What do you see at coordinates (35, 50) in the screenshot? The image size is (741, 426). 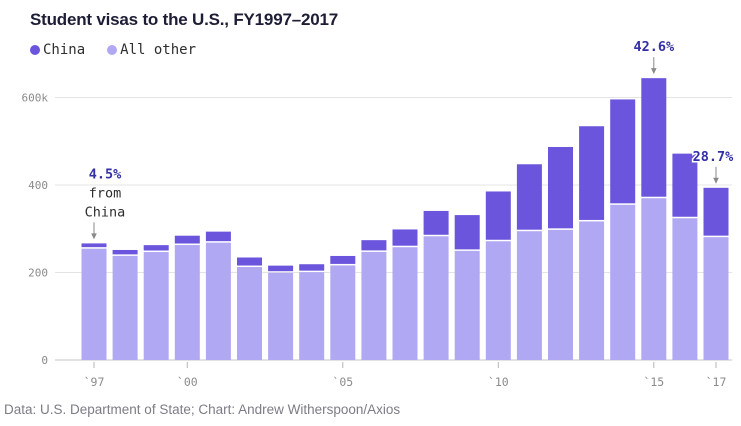 I see `china-series-dot-icon` at bounding box center [35, 50].